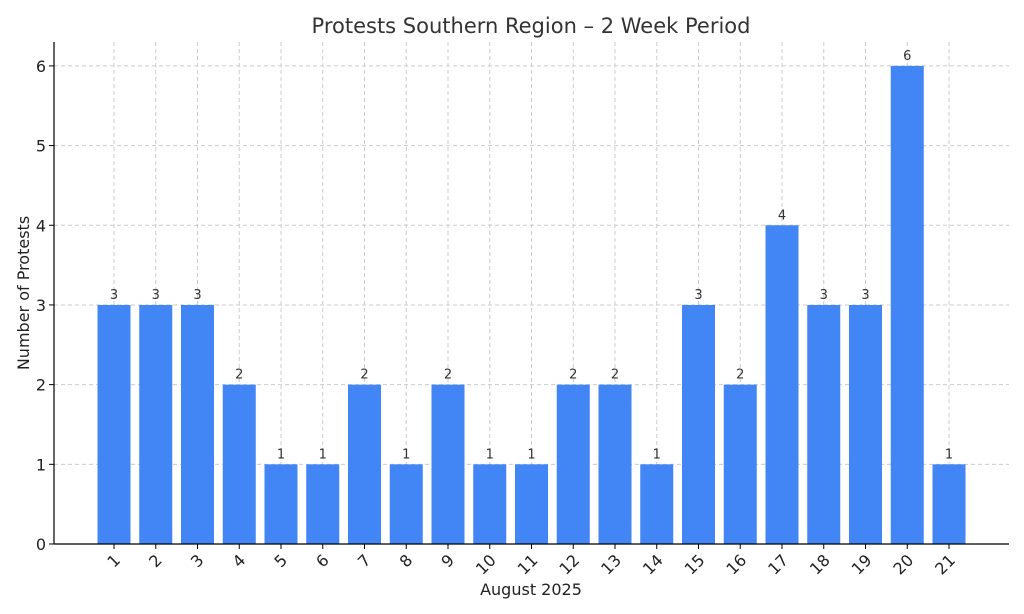 The image size is (1024, 614). What do you see at coordinates (862, 565) in the screenshot?
I see `x-tick-label: 19` at bounding box center [862, 565].